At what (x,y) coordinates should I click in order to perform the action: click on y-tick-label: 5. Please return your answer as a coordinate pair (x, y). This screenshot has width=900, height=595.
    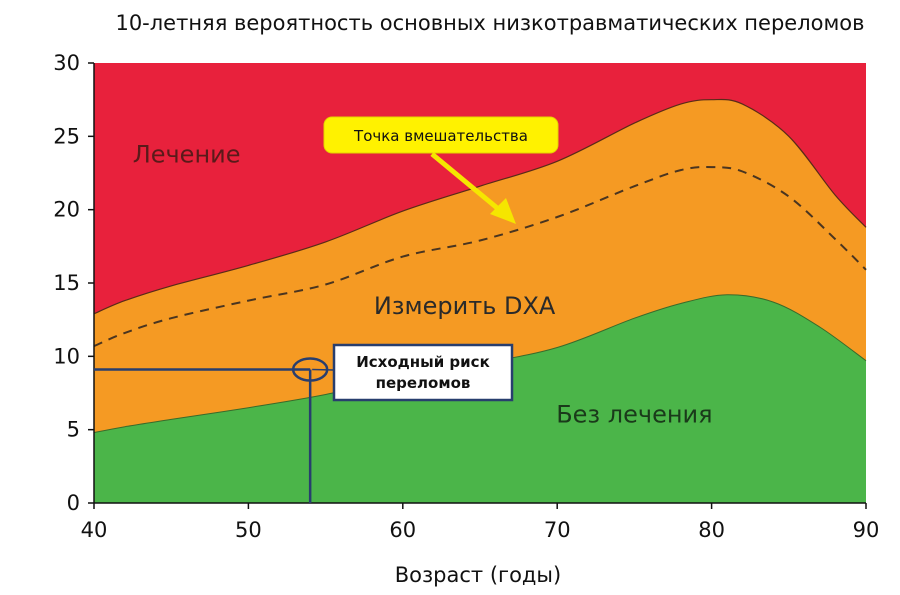
    Looking at the image, I should click on (73, 430).